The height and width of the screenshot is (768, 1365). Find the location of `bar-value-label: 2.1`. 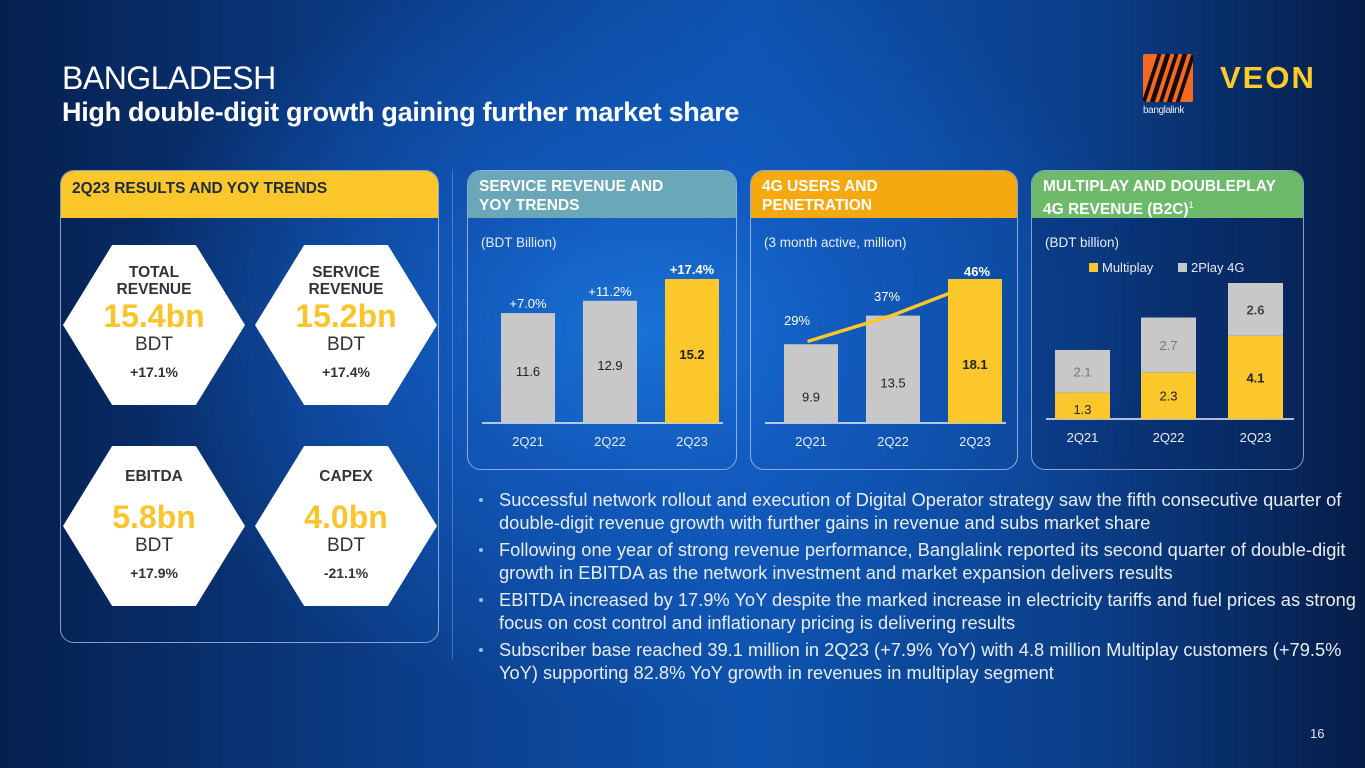

bar-value-label: 2.1 is located at coordinates (1082, 371).